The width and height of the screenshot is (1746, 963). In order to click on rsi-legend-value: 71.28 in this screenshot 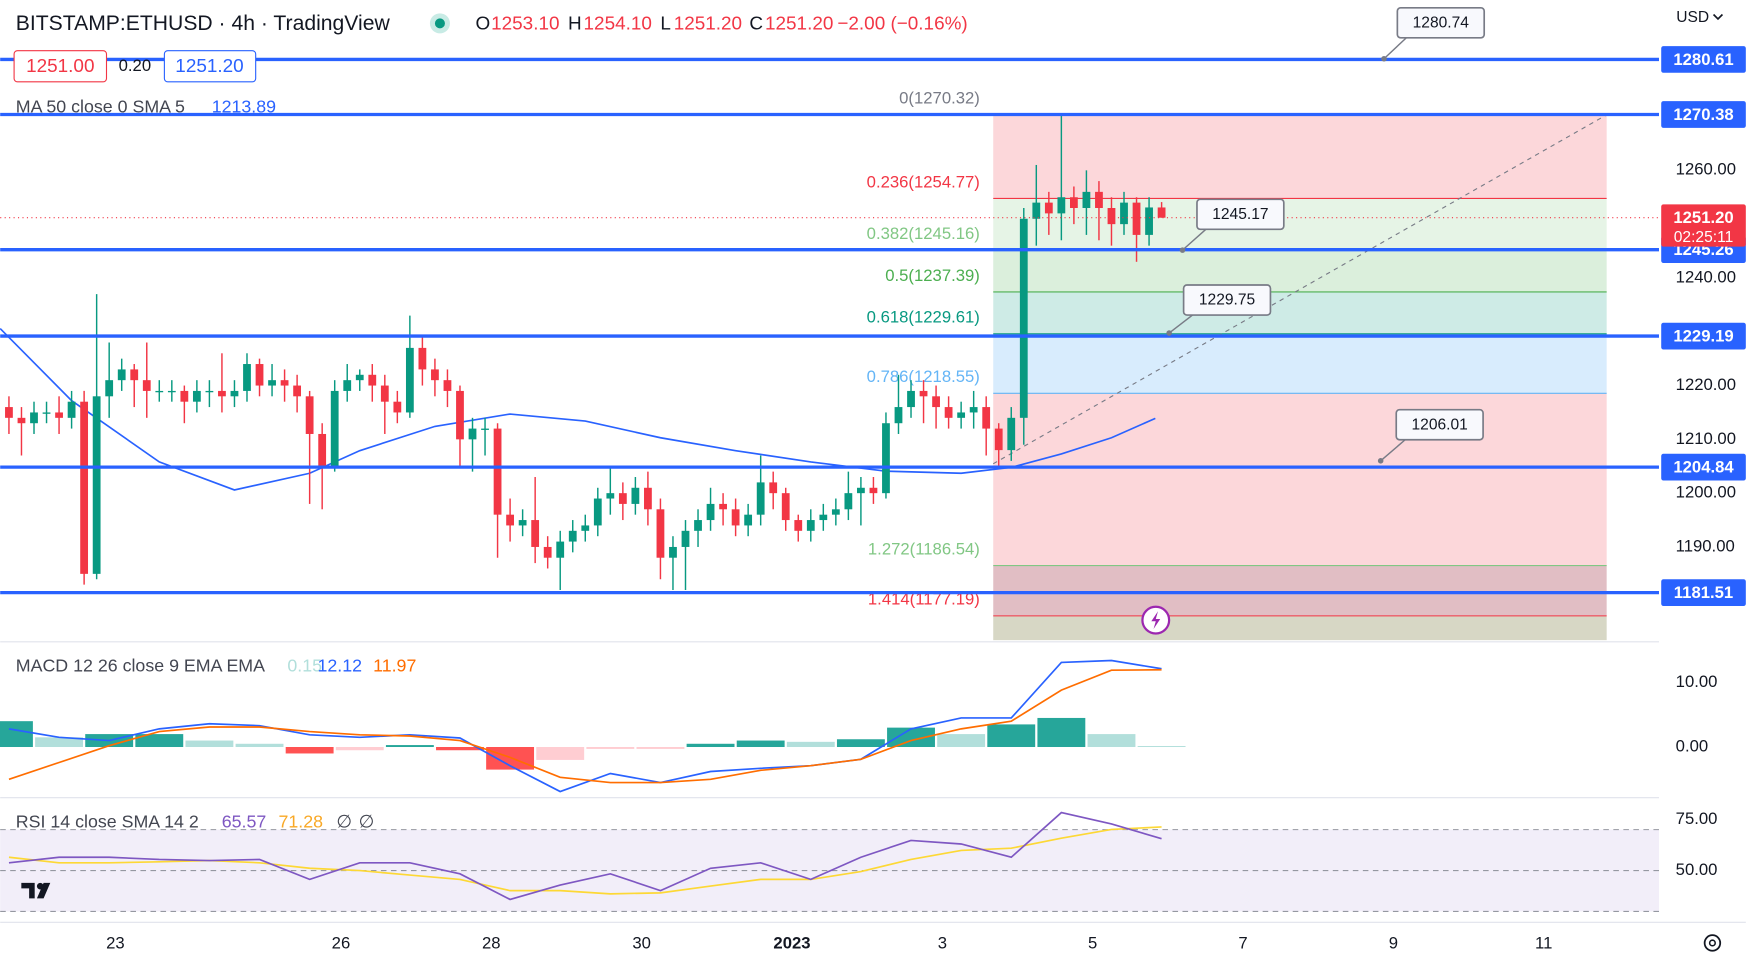, I will do `click(301, 821)`.